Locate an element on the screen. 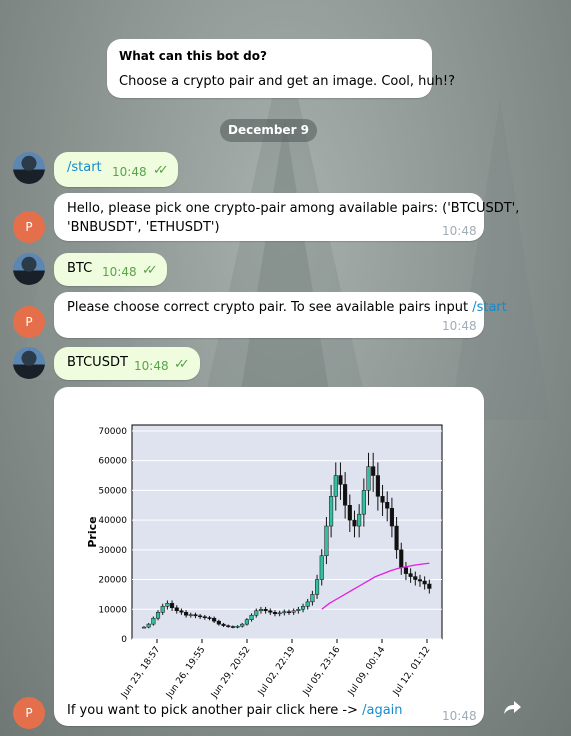  y-tick-label: 30000 is located at coordinates (112, 551).